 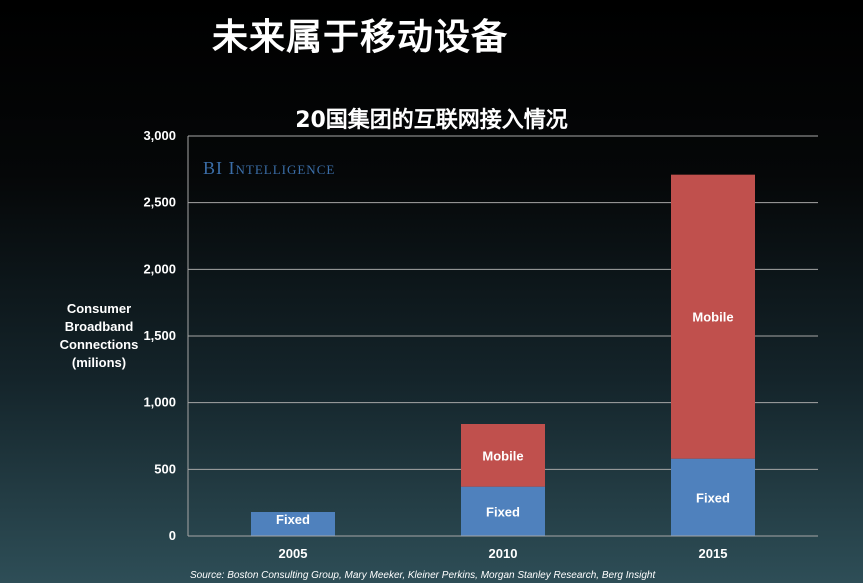 I want to click on bar-label-fixed-2005: Fixed, so click(x=293, y=519).